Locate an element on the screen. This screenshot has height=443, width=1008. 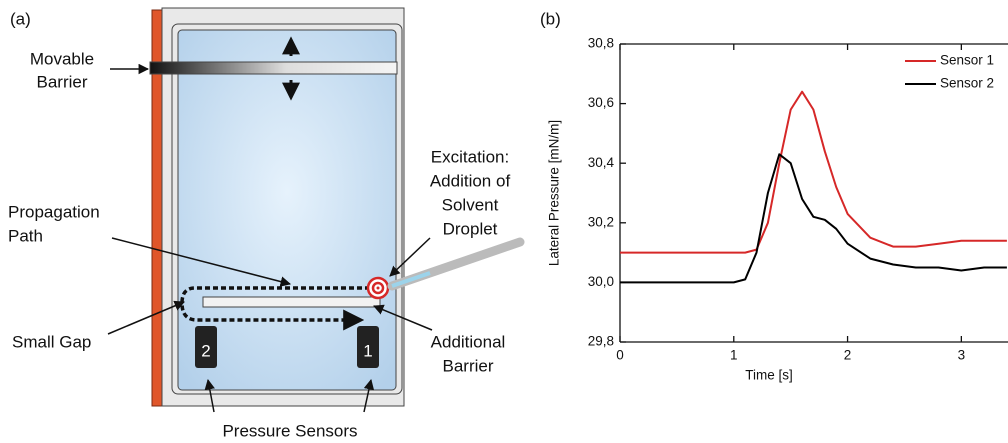
panel-label: (b) is located at coordinates (550, 18).